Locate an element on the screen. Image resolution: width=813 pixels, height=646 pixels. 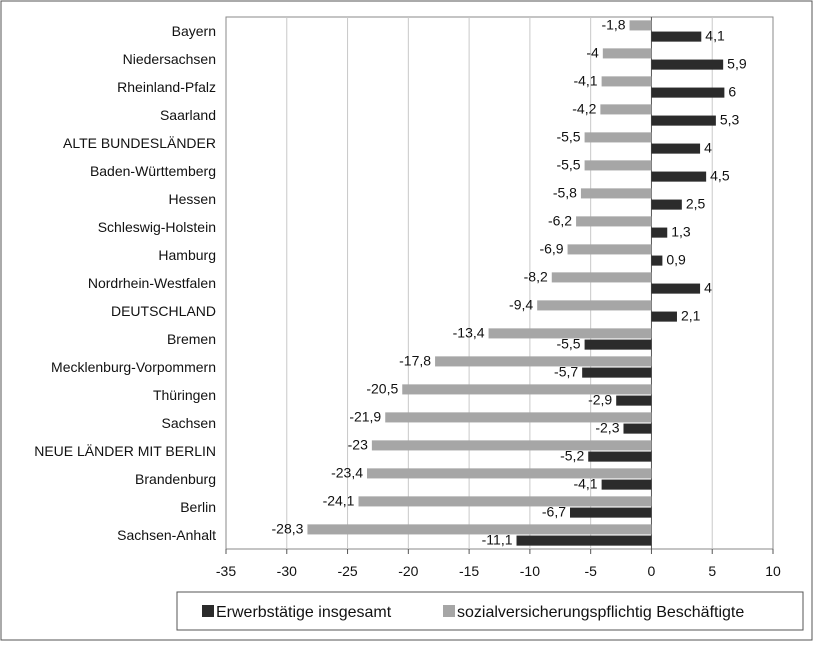
data-label: 0,9 is located at coordinates (676, 260).